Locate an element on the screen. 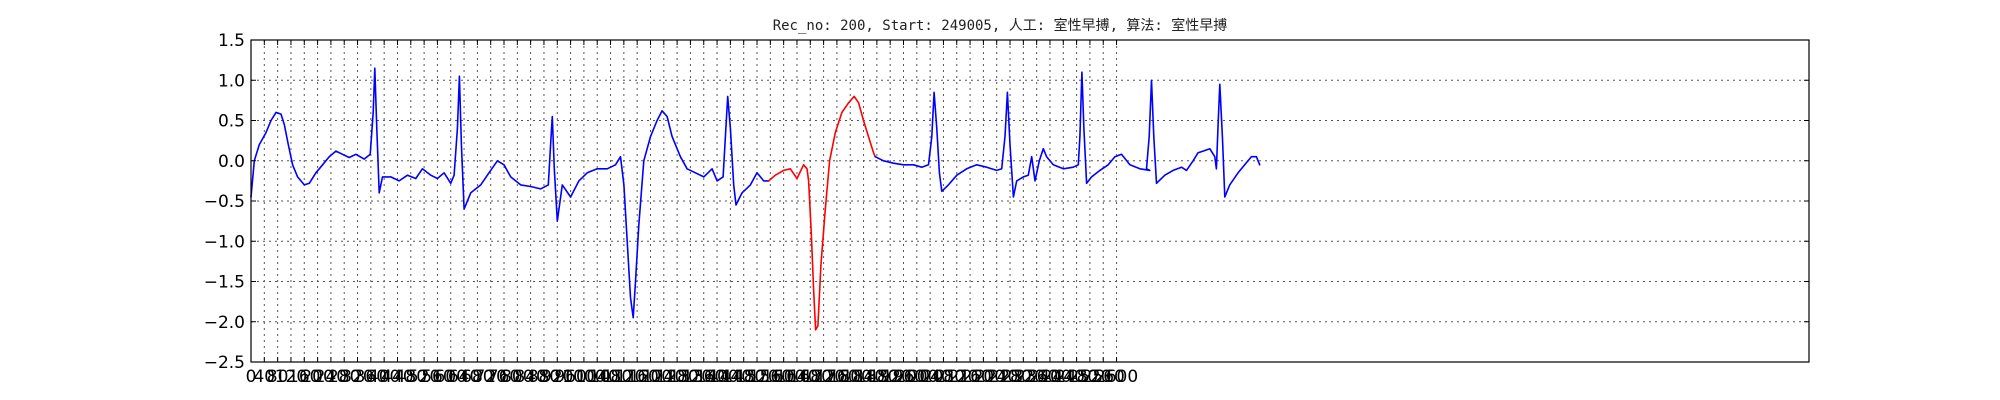 This screenshot has height=400, width=2000. x-tick-label: 2520 is located at coordinates (1089, 377).